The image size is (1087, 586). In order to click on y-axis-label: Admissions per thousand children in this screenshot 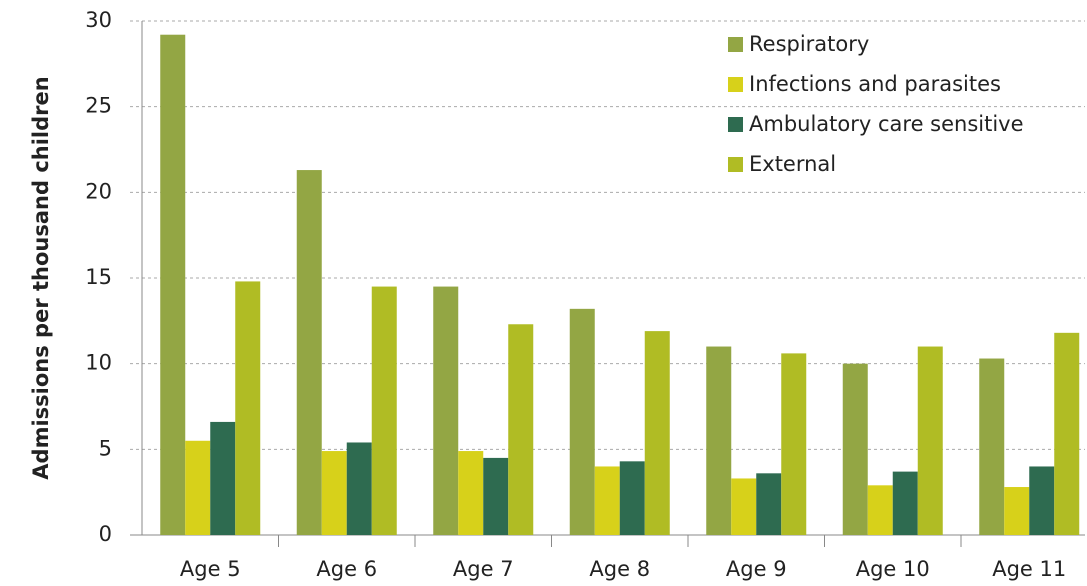, I will do `click(41, 277)`.